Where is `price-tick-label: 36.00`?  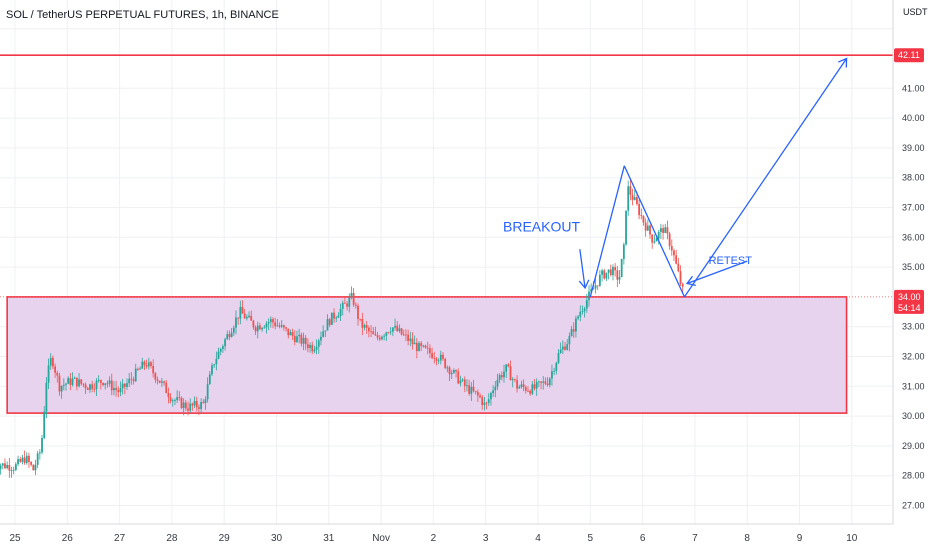 price-tick-label: 36.00 is located at coordinates (913, 237).